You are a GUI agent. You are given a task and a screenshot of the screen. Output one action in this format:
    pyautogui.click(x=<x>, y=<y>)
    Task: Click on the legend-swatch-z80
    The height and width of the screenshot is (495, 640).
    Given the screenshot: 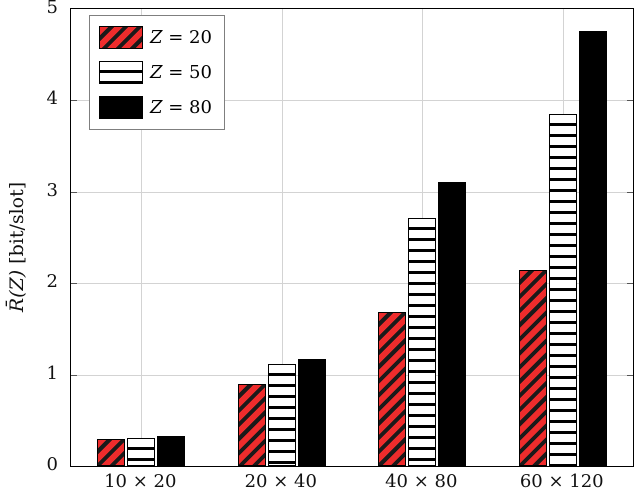 What is the action you would take?
    pyautogui.click(x=121, y=107)
    